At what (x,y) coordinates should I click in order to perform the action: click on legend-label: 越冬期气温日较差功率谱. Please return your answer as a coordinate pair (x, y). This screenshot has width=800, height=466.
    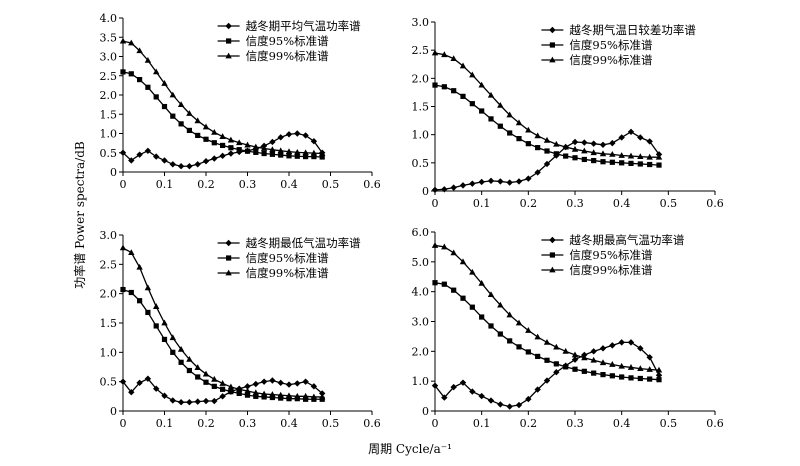
    Looking at the image, I should click on (632, 30).